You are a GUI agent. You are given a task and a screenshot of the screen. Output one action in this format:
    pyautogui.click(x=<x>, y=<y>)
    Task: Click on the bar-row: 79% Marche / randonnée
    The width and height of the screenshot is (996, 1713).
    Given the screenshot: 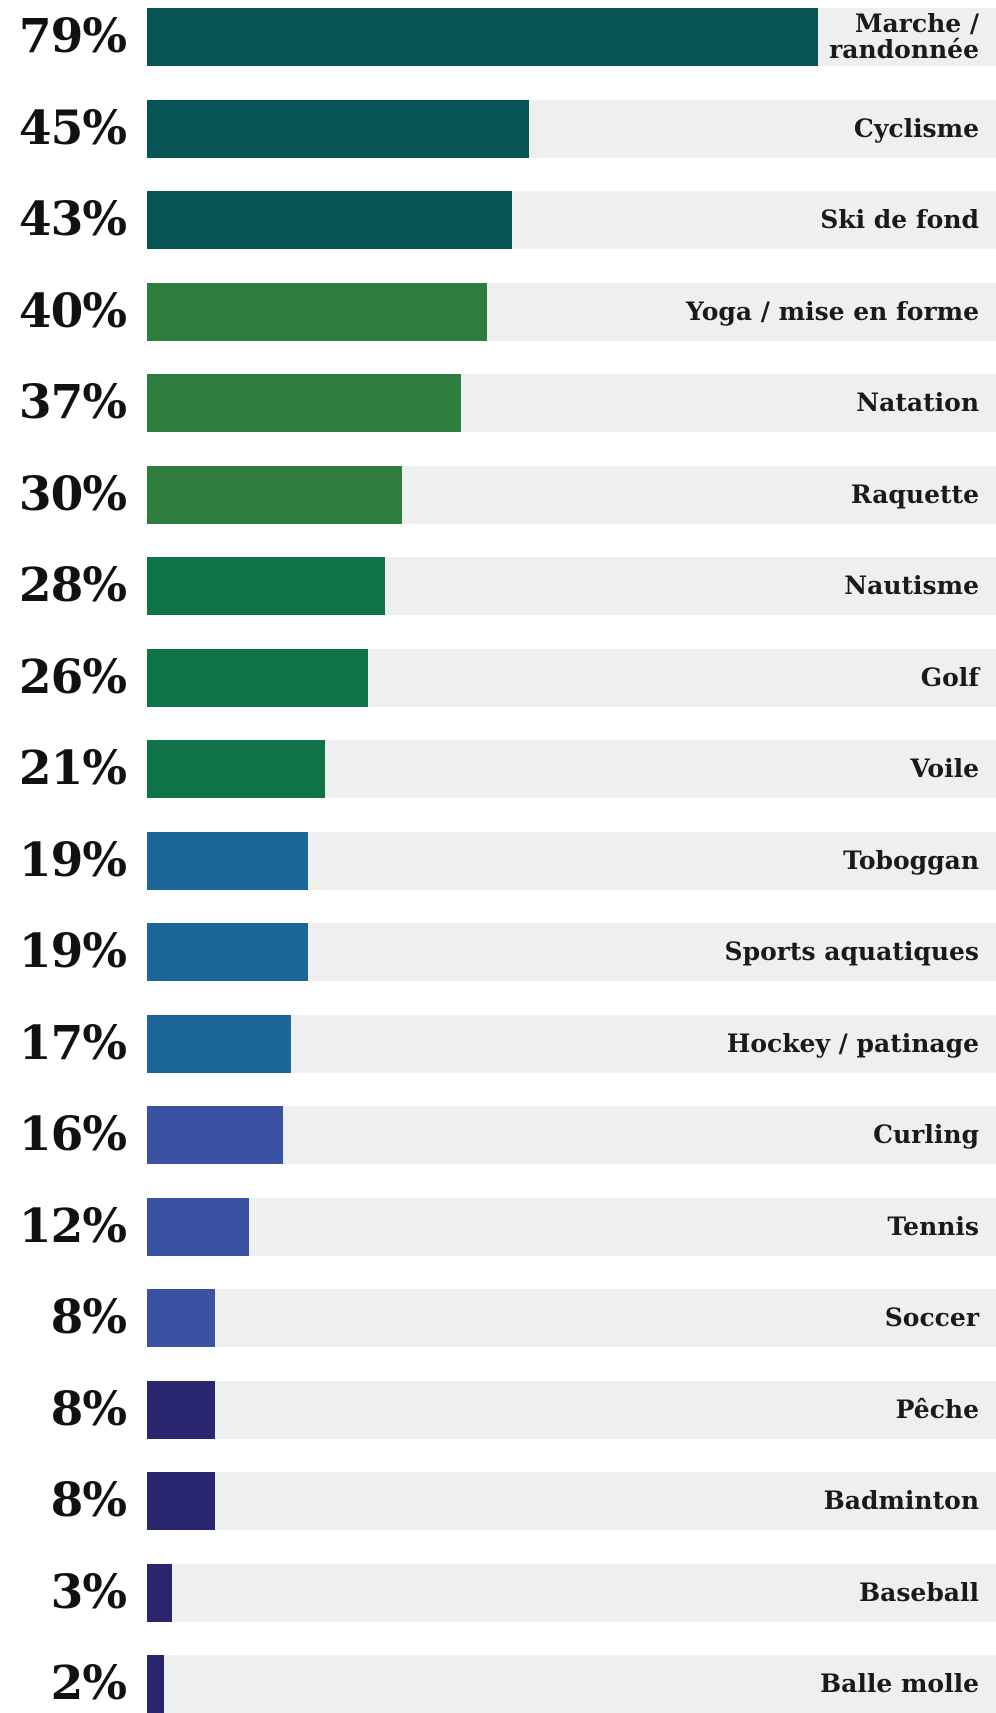 What is the action you would take?
    pyautogui.click(x=498, y=37)
    